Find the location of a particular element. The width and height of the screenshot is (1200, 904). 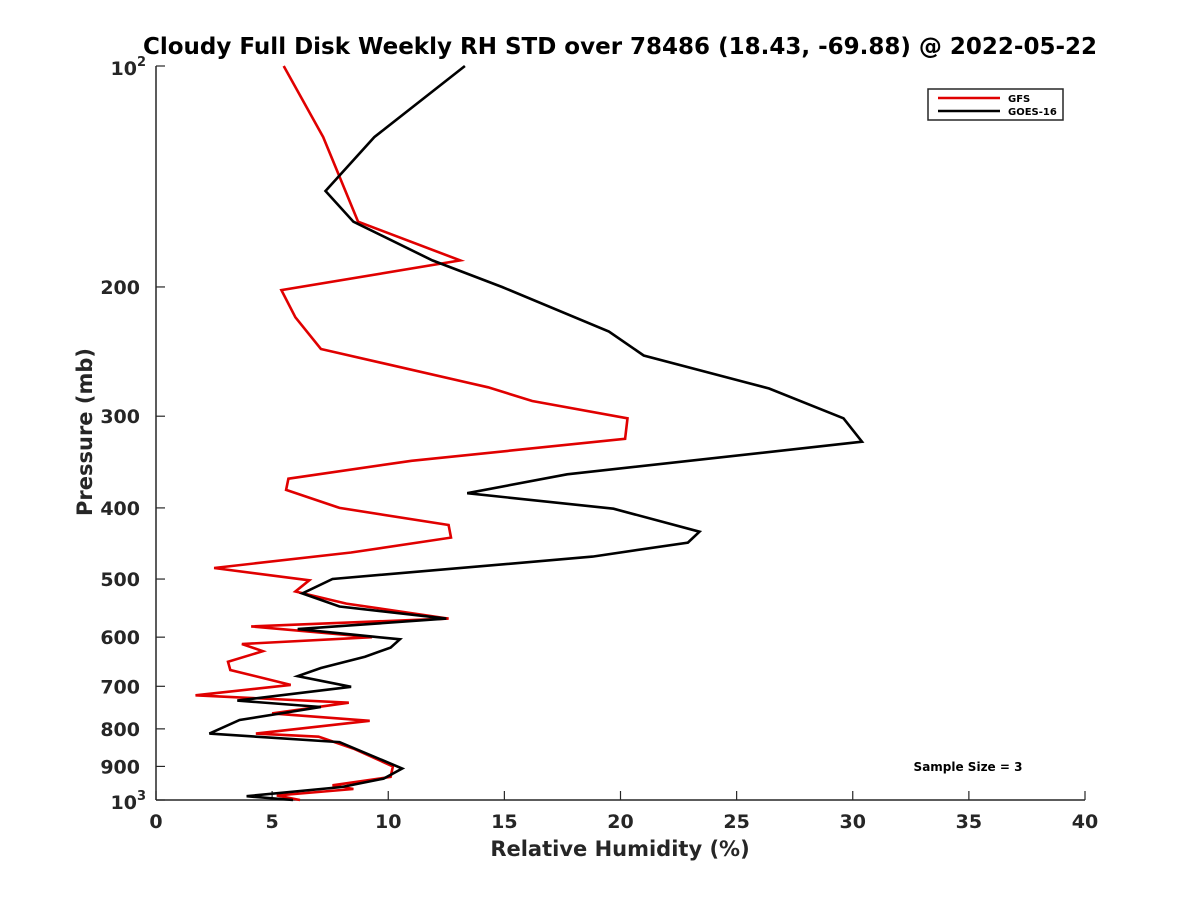

x-tick-label: 35 is located at coordinates (969, 822).